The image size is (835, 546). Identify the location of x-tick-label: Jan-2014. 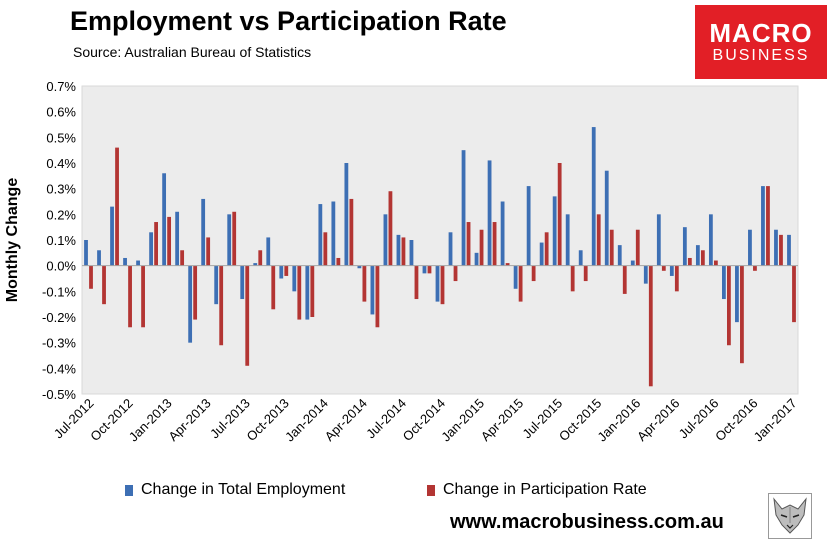
(306, 420).